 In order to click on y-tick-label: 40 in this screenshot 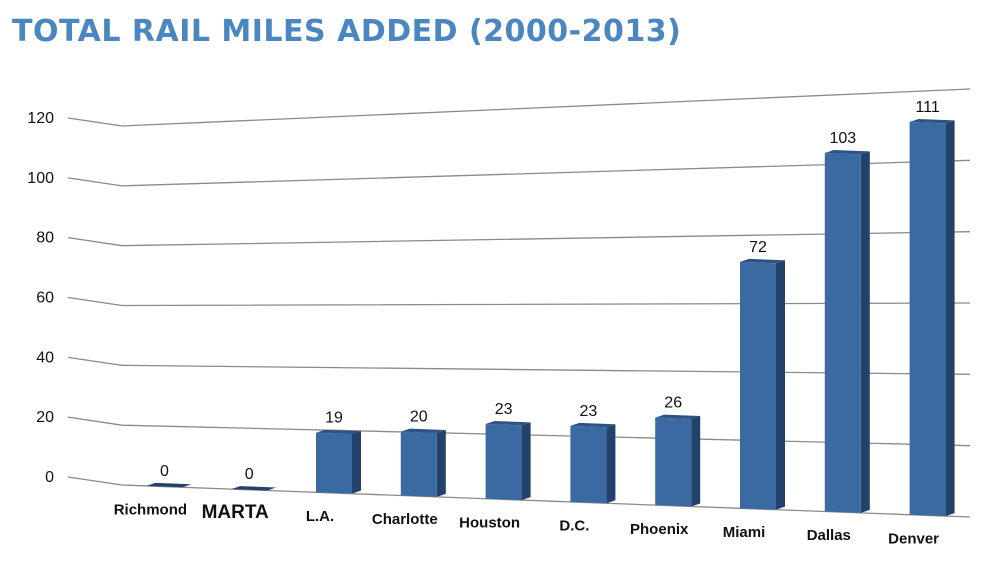, I will do `click(45, 357)`.